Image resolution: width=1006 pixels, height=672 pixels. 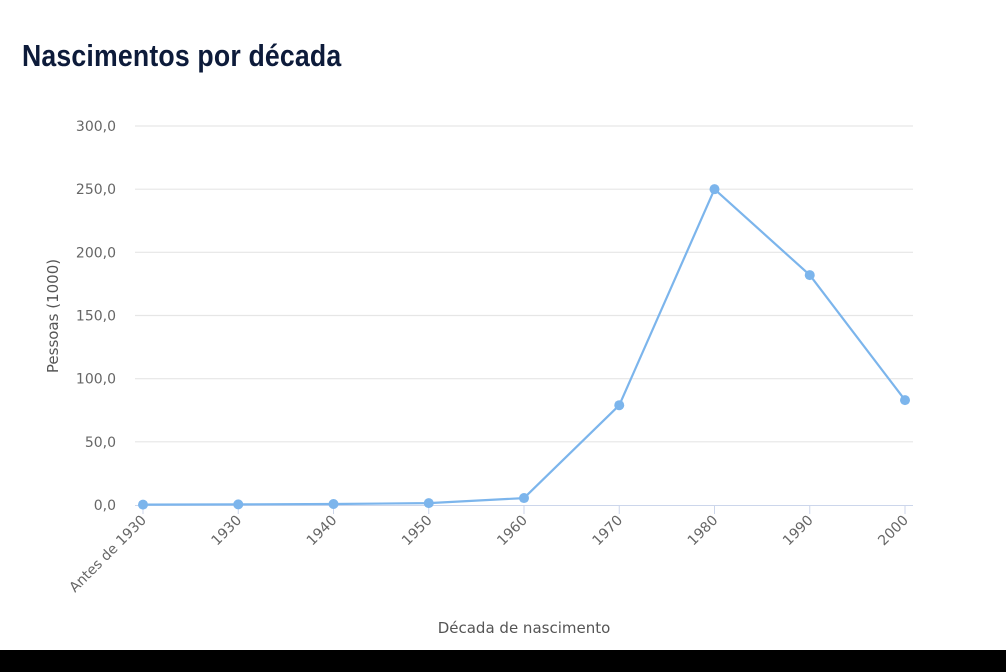 What do you see at coordinates (100, 443) in the screenshot?
I see `y-tick-label: 50,0` at bounding box center [100, 443].